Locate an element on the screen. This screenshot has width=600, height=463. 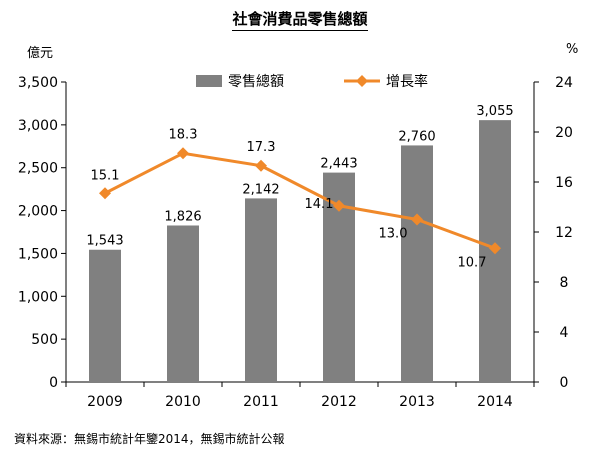
growth-rate-label: 15.1 is located at coordinates (105, 175).